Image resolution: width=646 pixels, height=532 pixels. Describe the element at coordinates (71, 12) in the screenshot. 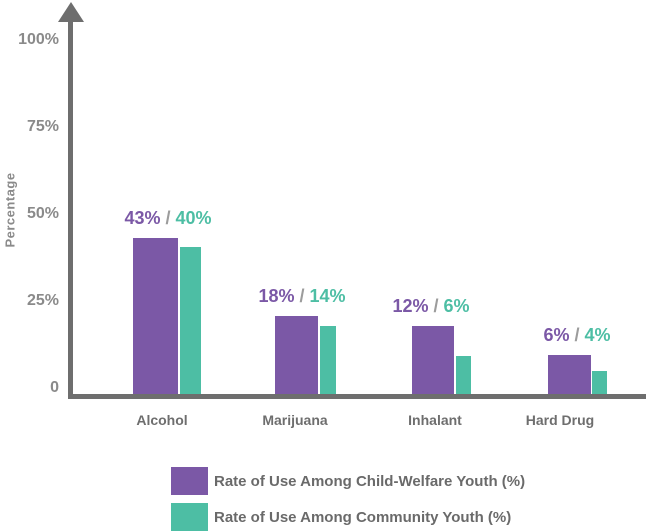

I see `y-axis-arrow-icon` at that location.